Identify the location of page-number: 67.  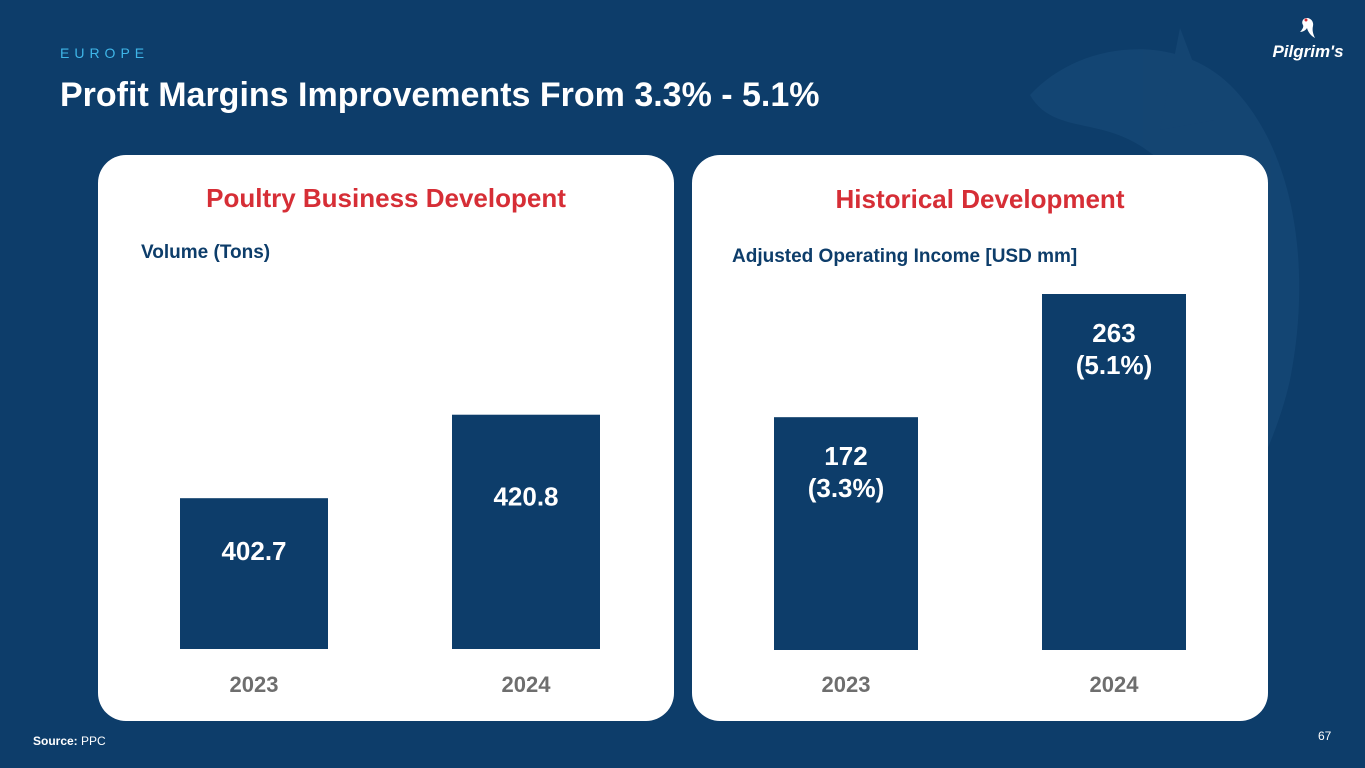
(1325, 736).